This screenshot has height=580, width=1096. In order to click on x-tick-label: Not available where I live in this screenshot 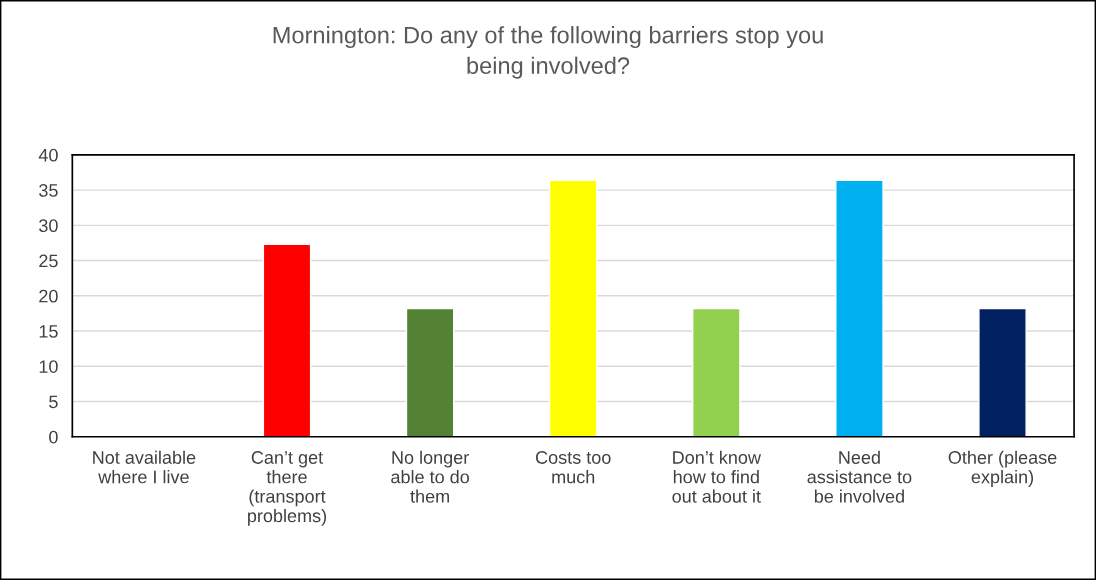, I will do `click(144, 467)`.